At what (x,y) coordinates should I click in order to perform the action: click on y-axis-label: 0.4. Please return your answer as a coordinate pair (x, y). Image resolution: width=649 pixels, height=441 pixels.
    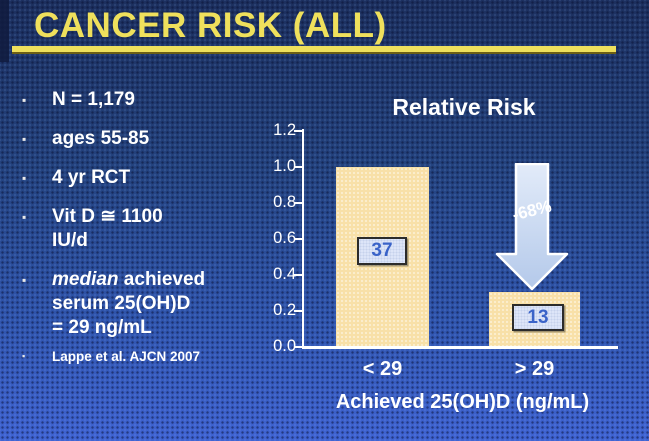
    Looking at the image, I should click on (284, 274).